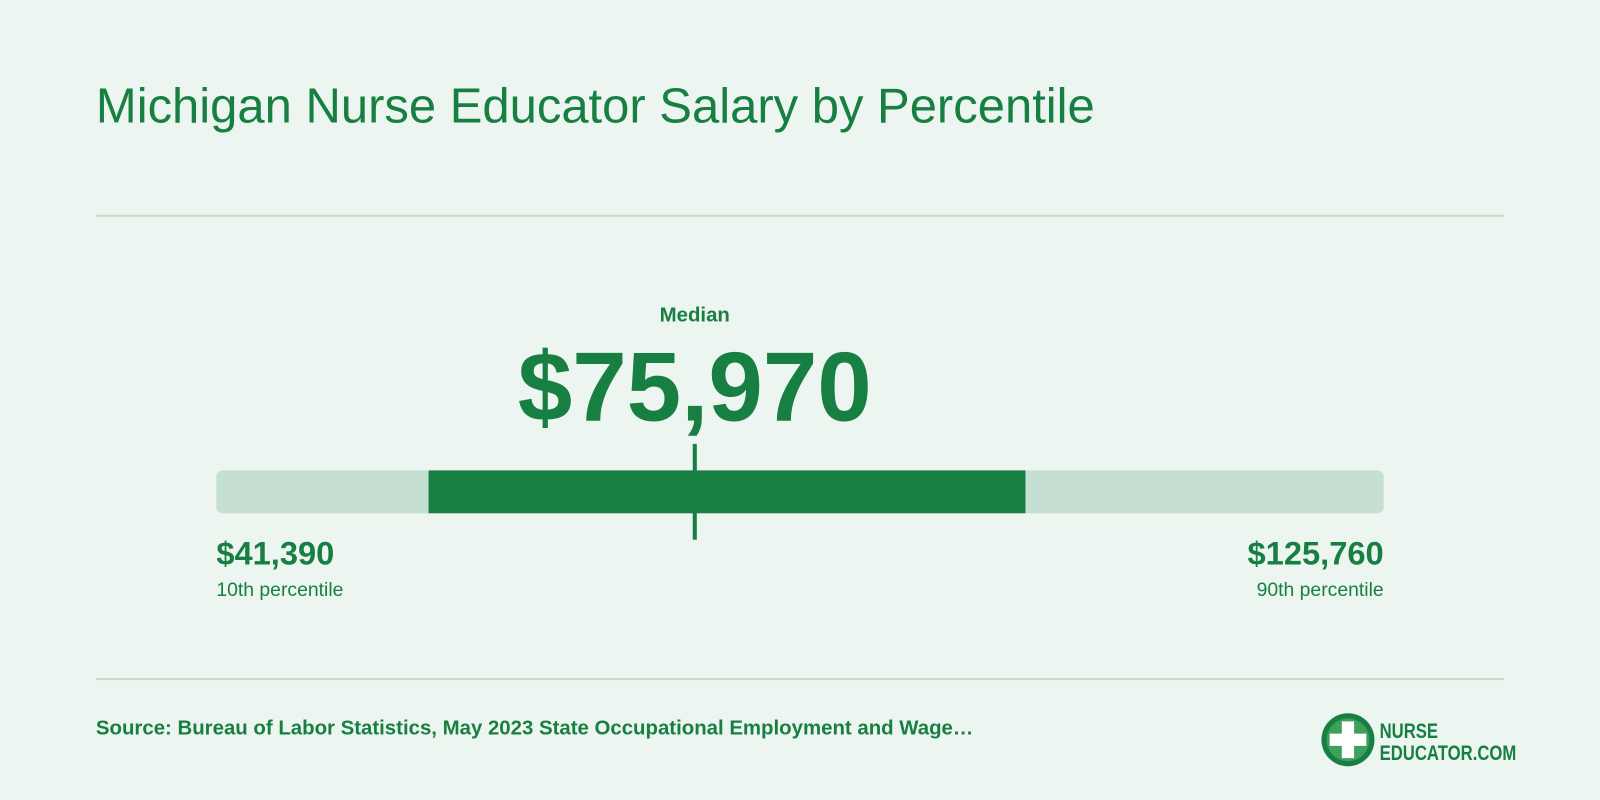  I want to click on logo-text: EDUCATOR.COM, so click(1448, 753).